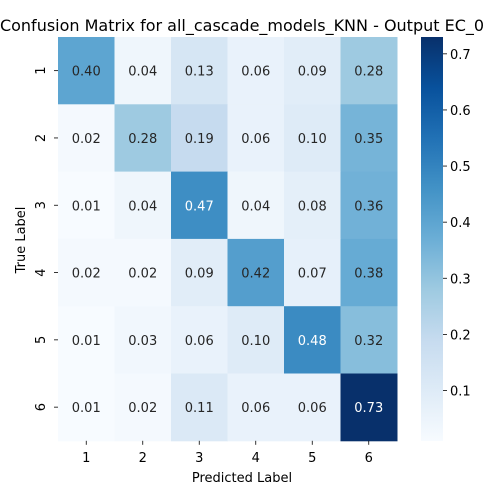 This screenshot has width=500, height=500. I want to click on cell-value-label: 0.35, so click(368, 139).